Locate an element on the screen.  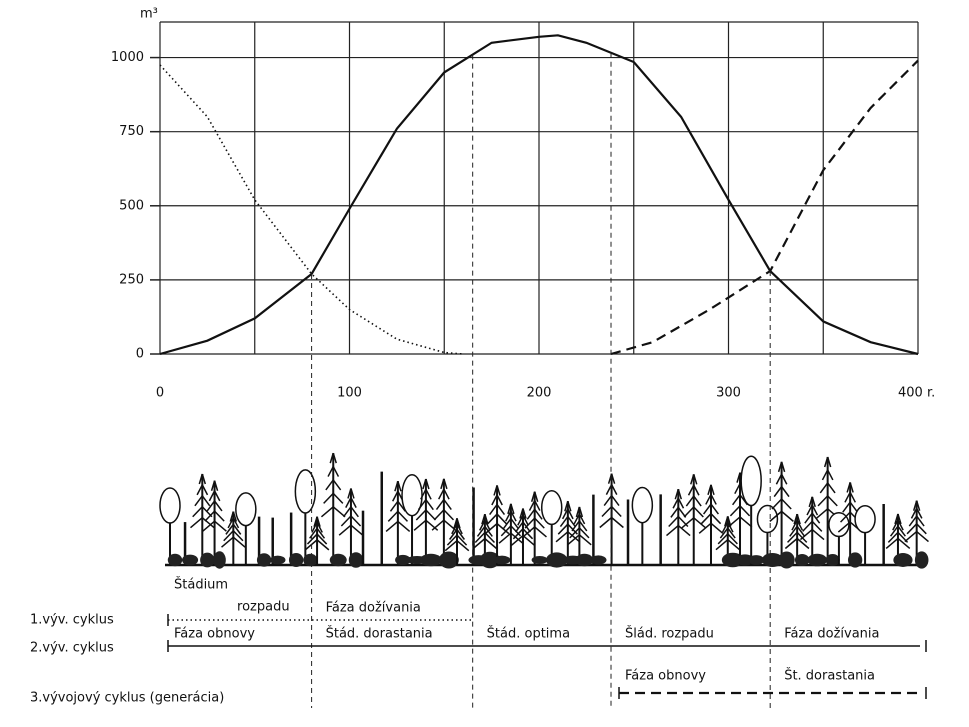
y-tick-label: 0 is located at coordinates (140, 354).